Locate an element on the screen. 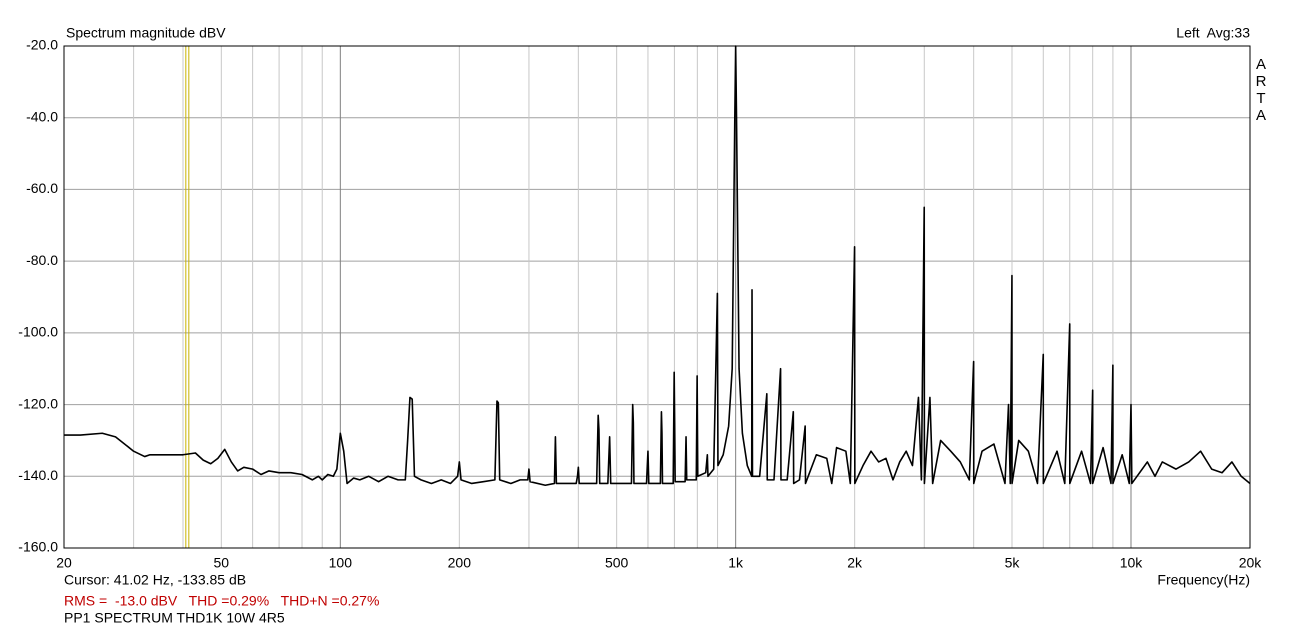  x-tick-label: 10k is located at coordinates (1132, 563).